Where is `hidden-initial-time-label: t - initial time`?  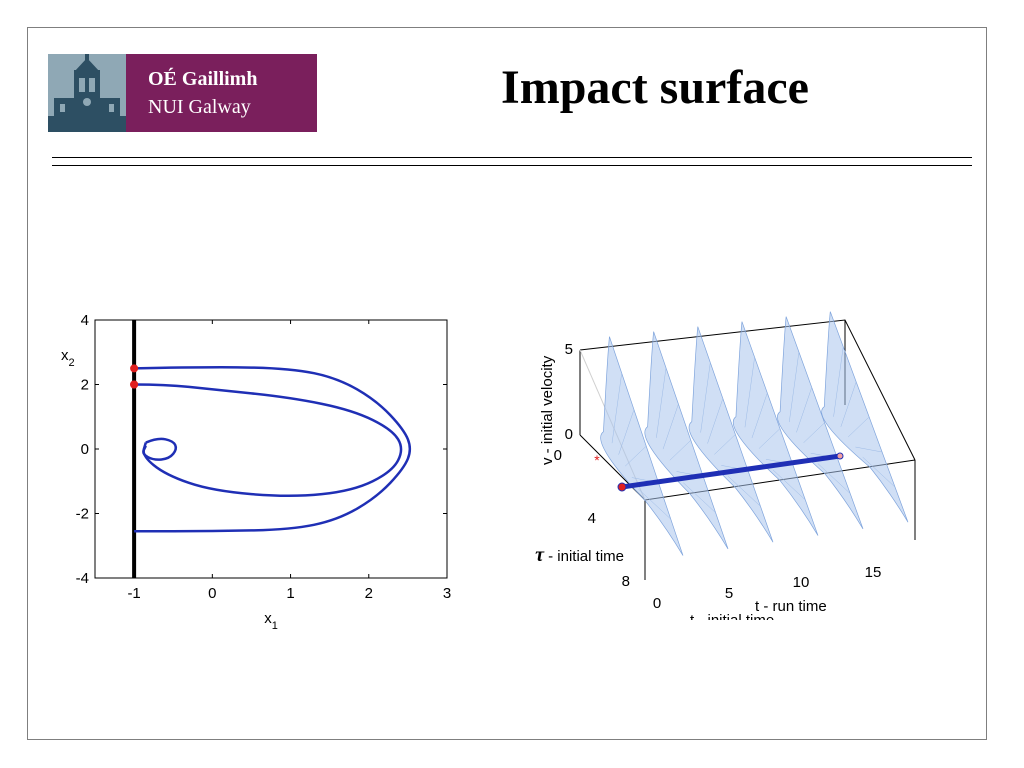
hidden-initial-time-label: t - initial time is located at coordinates (732, 620).